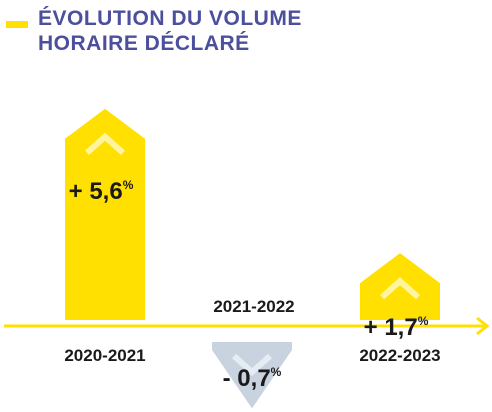 This screenshot has width=492, height=412. What do you see at coordinates (396, 327) in the screenshot?
I see `value-label: + 1,7%` at bounding box center [396, 327].